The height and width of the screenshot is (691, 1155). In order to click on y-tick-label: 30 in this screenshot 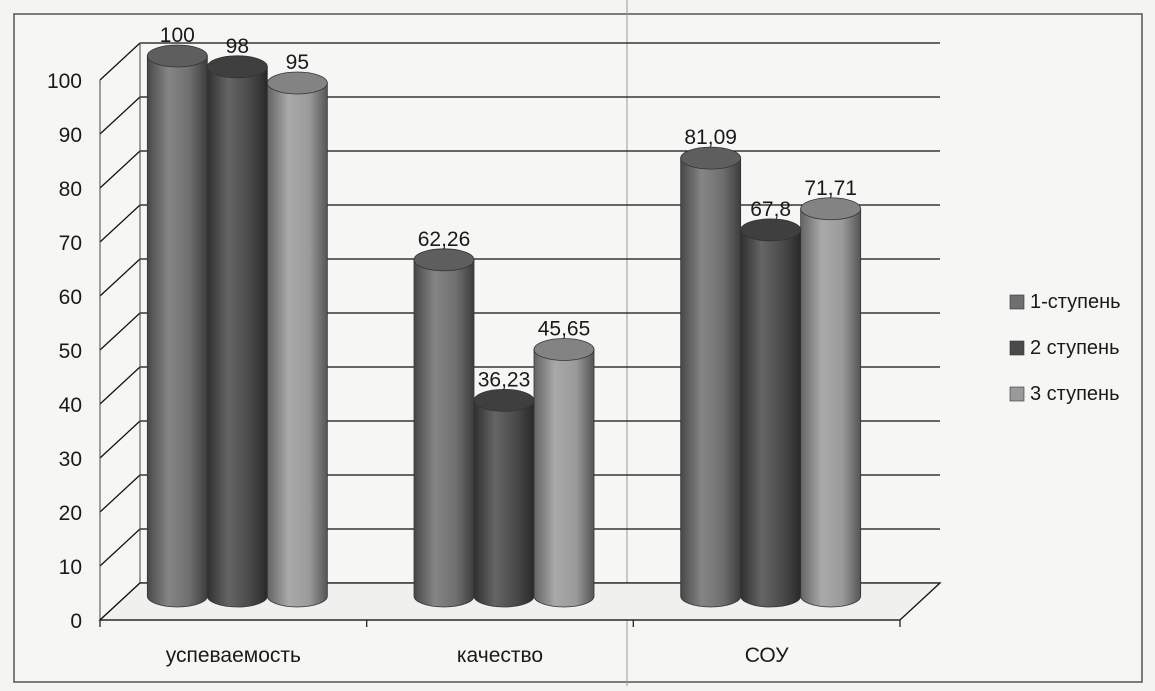, I will do `click(70, 459)`.